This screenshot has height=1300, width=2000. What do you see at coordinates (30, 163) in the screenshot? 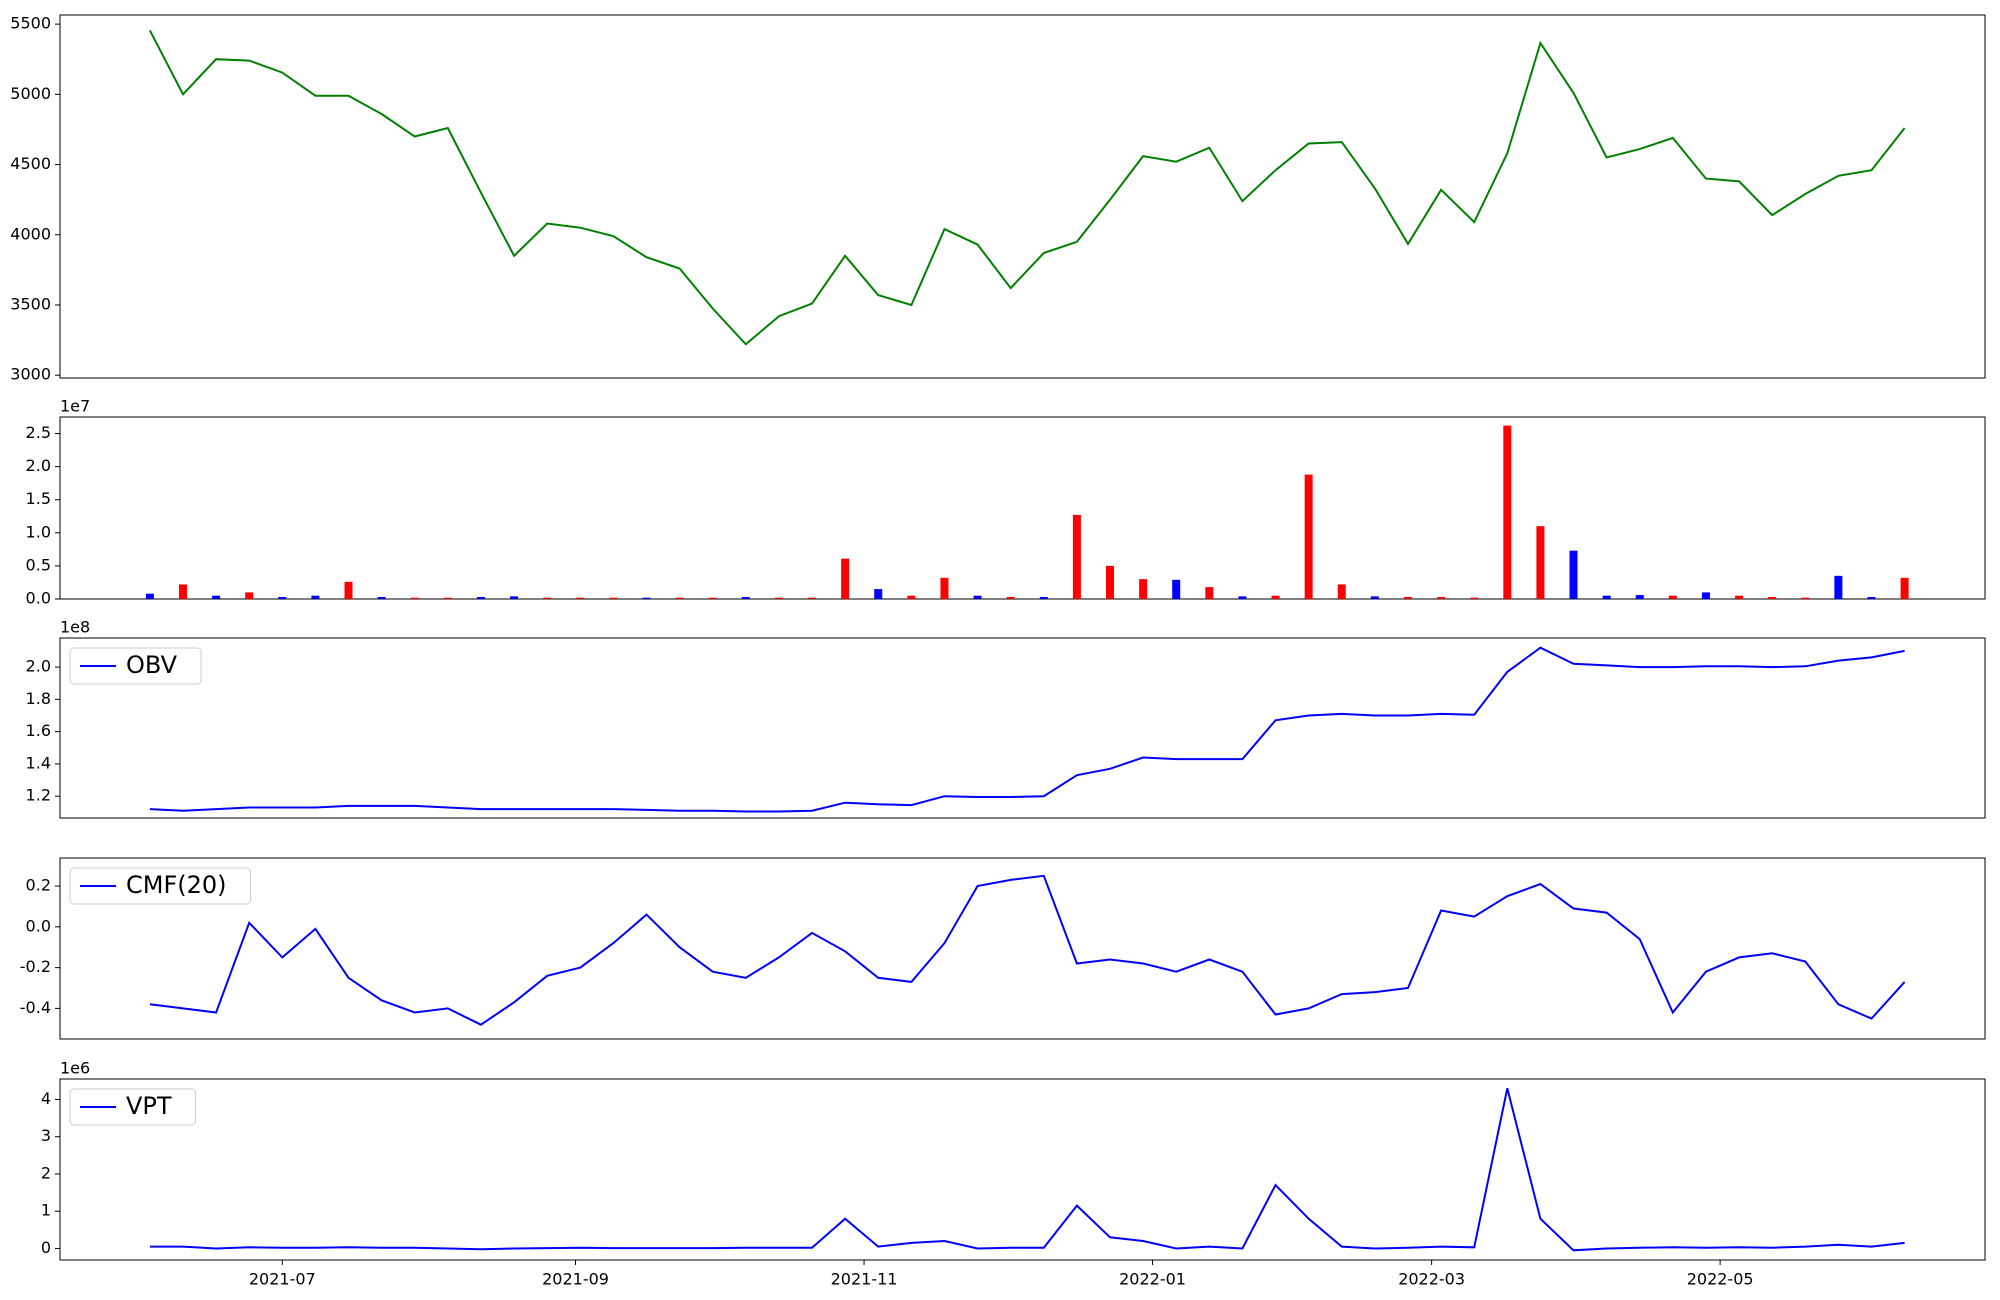
I see `y-tick-label: 4500` at bounding box center [30, 163].